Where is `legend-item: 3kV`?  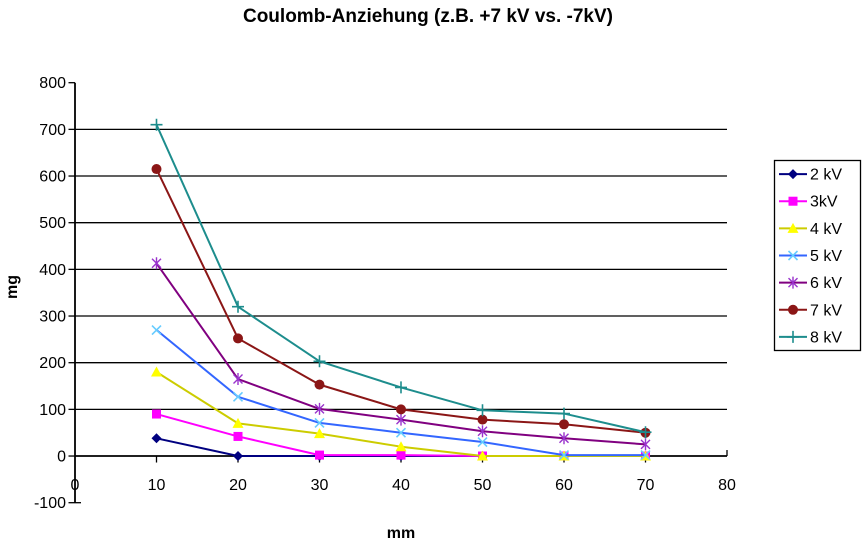 legend-item: 3kV is located at coordinates (808, 202).